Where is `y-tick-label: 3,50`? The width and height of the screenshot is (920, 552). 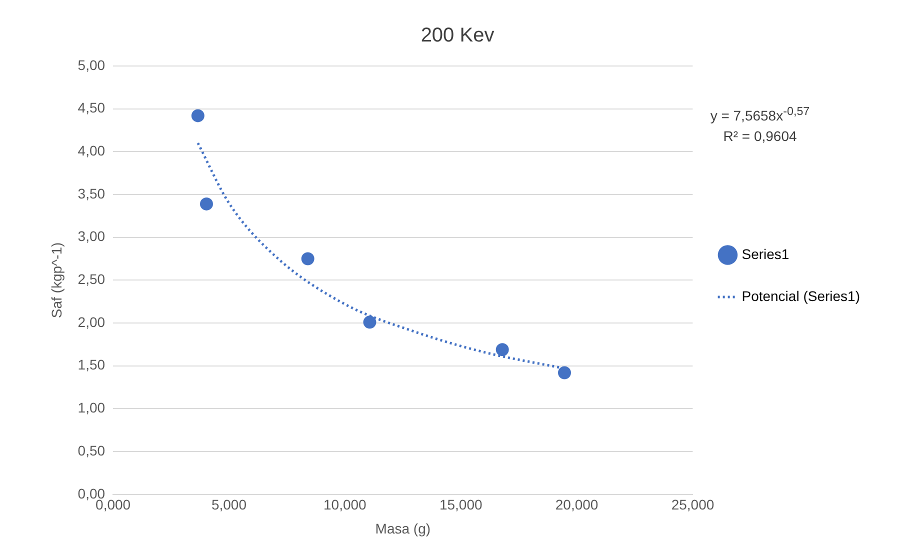
y-tick-label: 3,50 is located at coordinates (92, 193).